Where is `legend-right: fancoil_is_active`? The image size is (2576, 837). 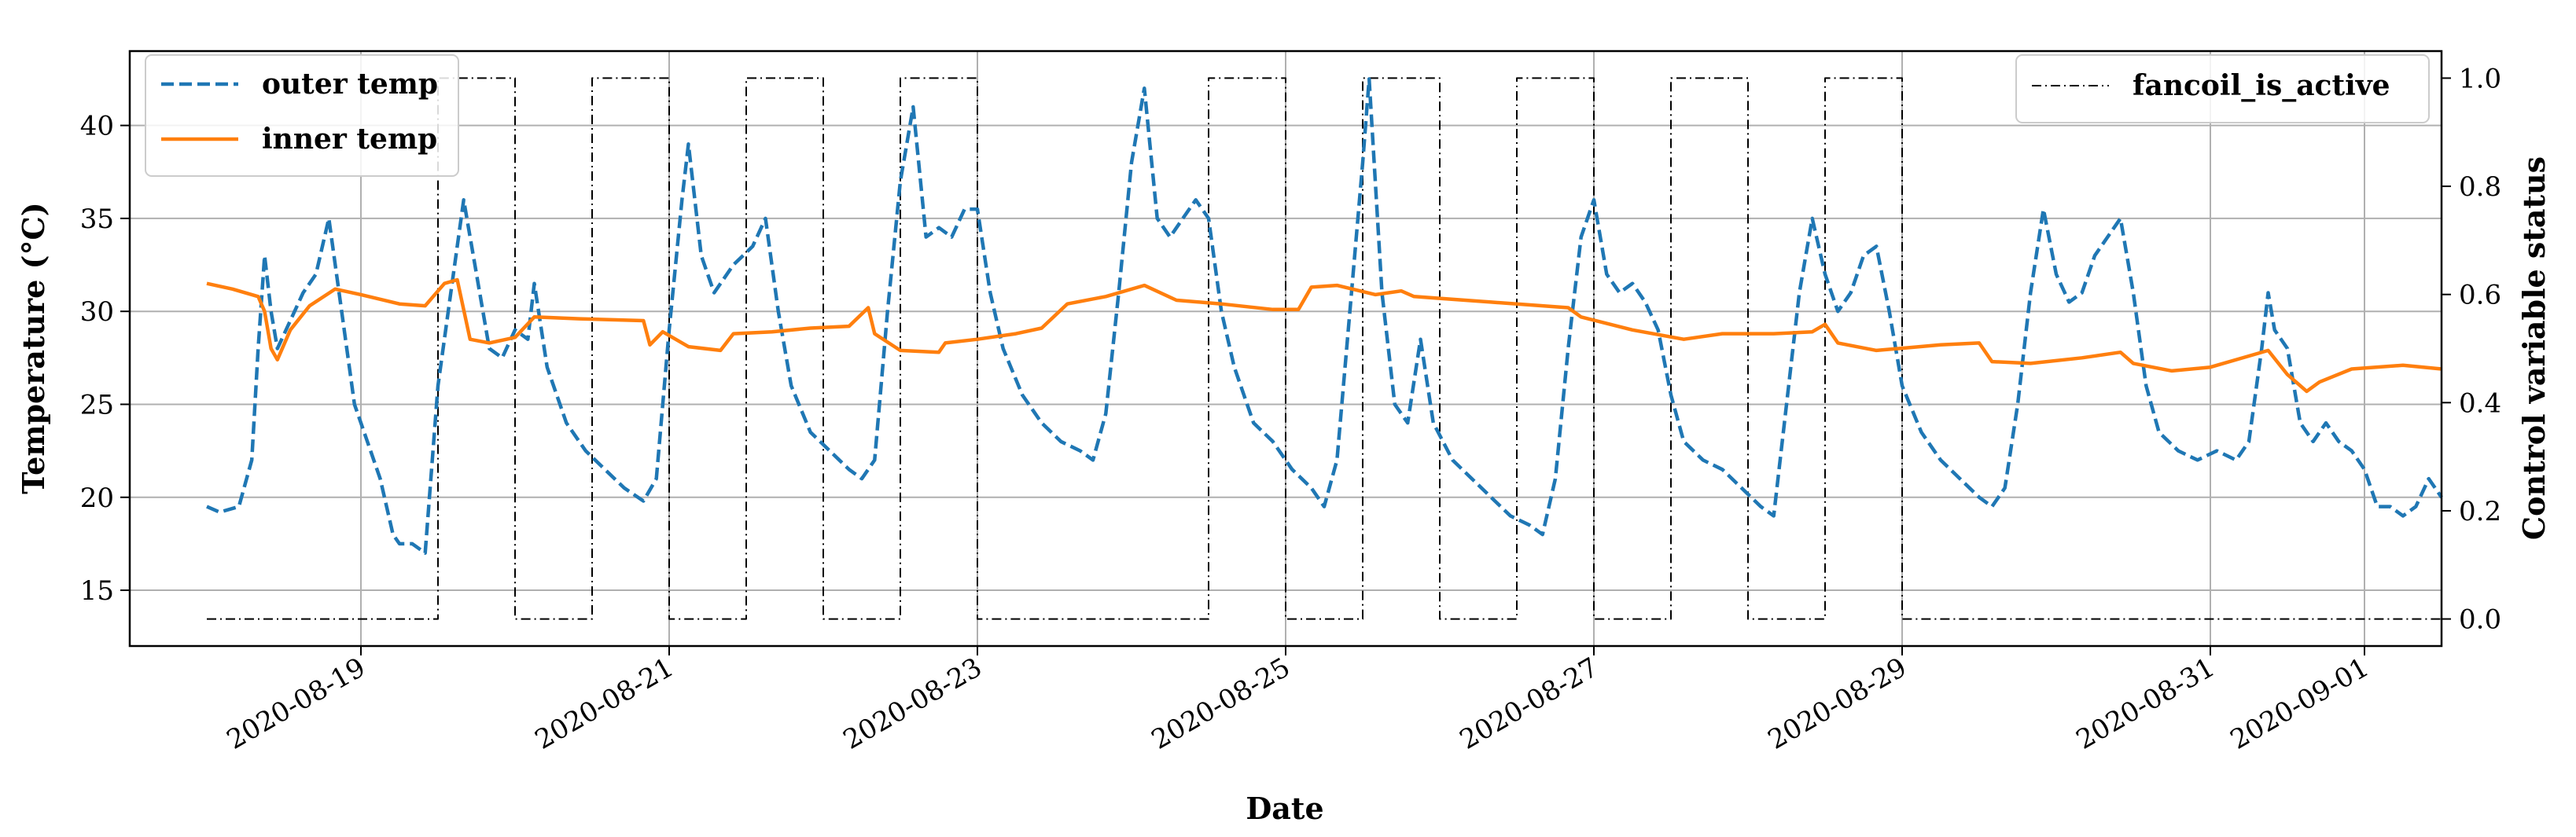
legend-right: fancoil_is_active is located at coordinates (2222, 88).